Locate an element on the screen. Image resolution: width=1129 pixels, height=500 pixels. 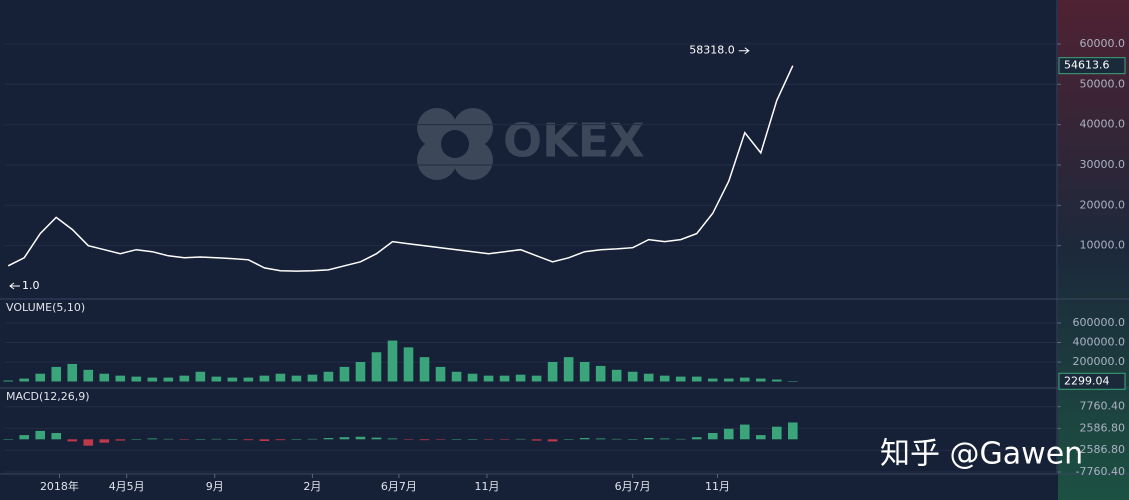
y-tick-label: 200000.0 is located at coordinates (1099, 361).